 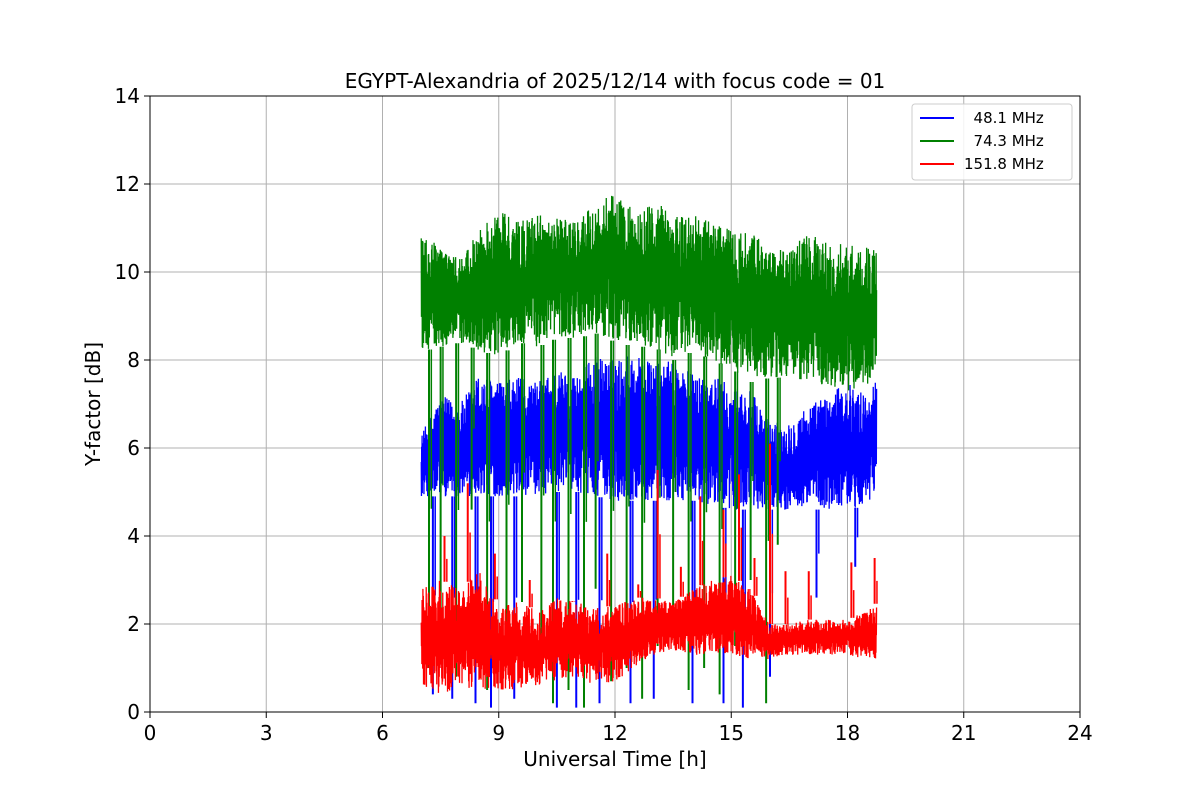 I want to click on x-tick-label: 6, so click(x=382, y=733).